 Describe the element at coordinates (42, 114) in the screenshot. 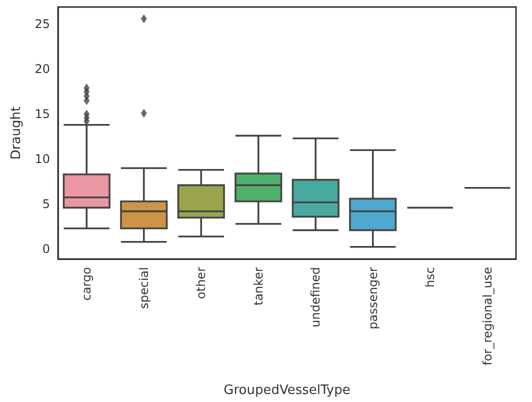

I see `y-tick-label: 15` at that location.